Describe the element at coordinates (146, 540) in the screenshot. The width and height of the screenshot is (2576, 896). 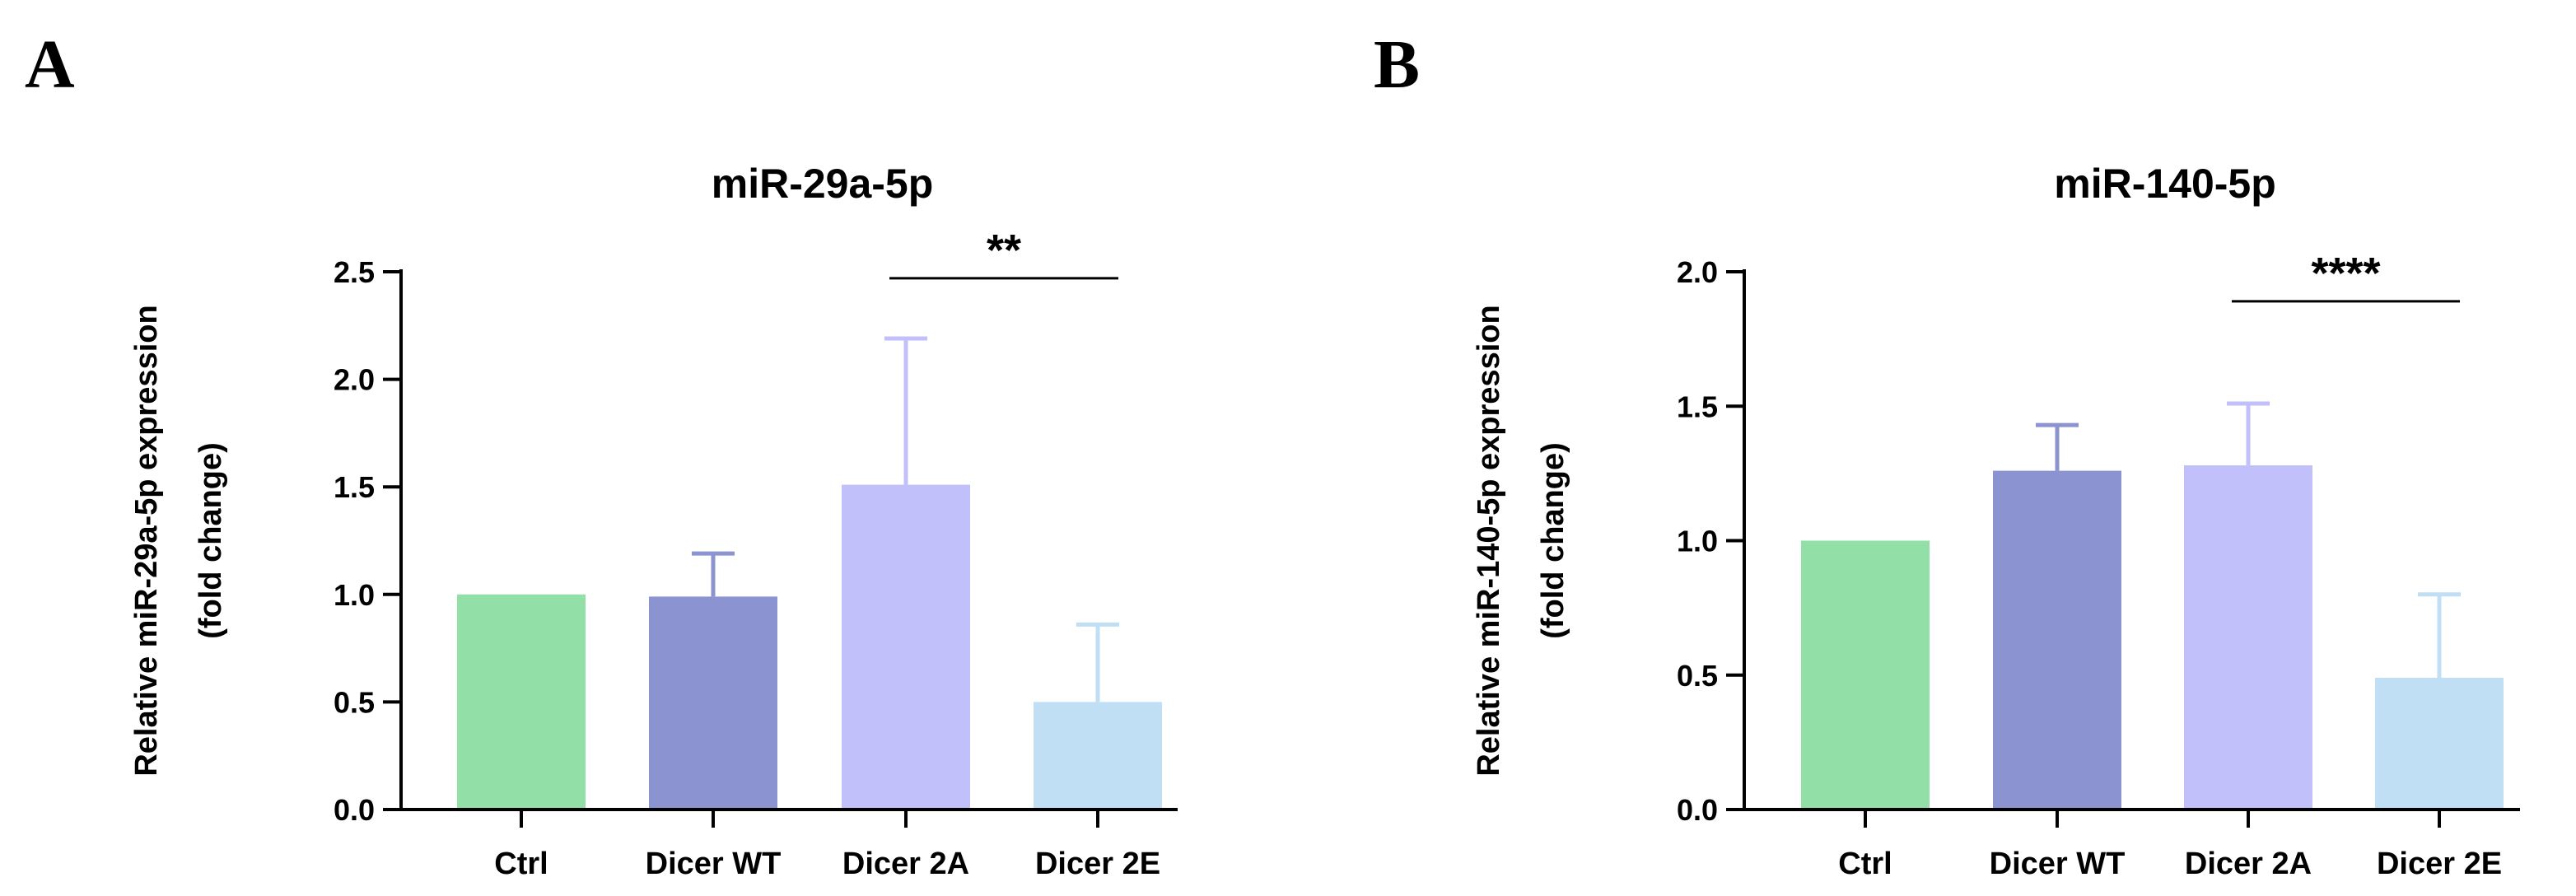
I see `y-axis-label: Relative miR-29a-5p expression` at that location.